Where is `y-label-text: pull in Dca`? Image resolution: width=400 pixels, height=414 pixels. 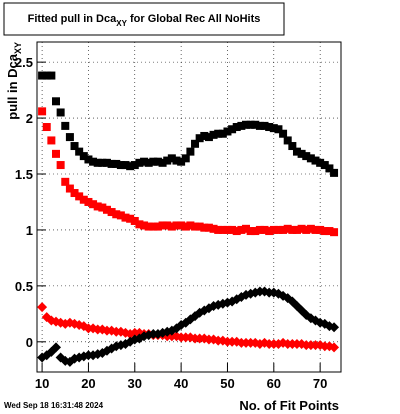 y-label-text: pull in Dca is located at coordinates (12, 86).